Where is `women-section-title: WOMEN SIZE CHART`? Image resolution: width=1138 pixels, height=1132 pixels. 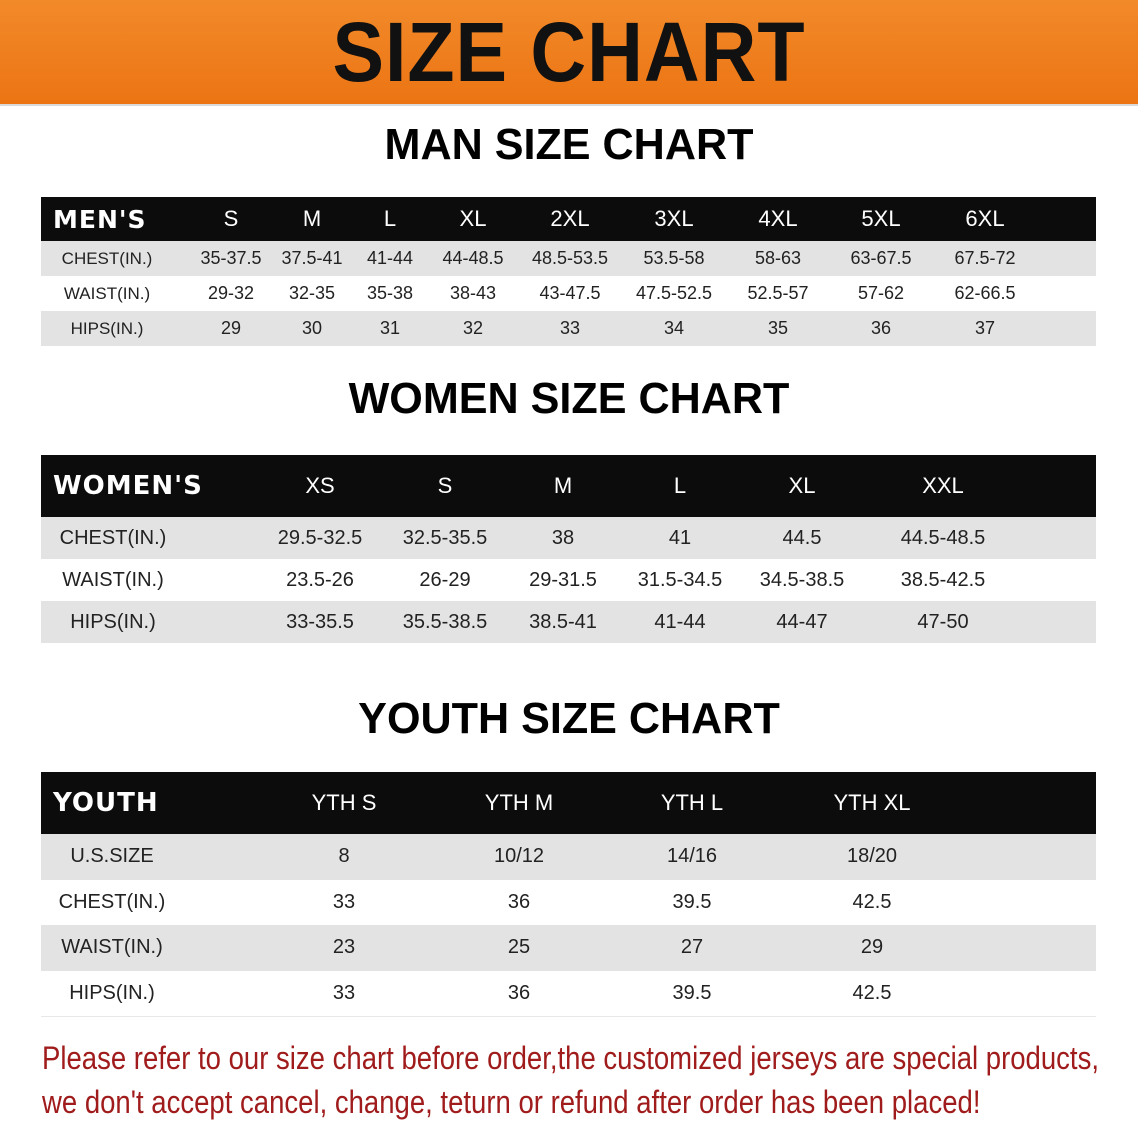 women-section-title: WOMEN SIZE CHART is located at coordinates (569, 398).